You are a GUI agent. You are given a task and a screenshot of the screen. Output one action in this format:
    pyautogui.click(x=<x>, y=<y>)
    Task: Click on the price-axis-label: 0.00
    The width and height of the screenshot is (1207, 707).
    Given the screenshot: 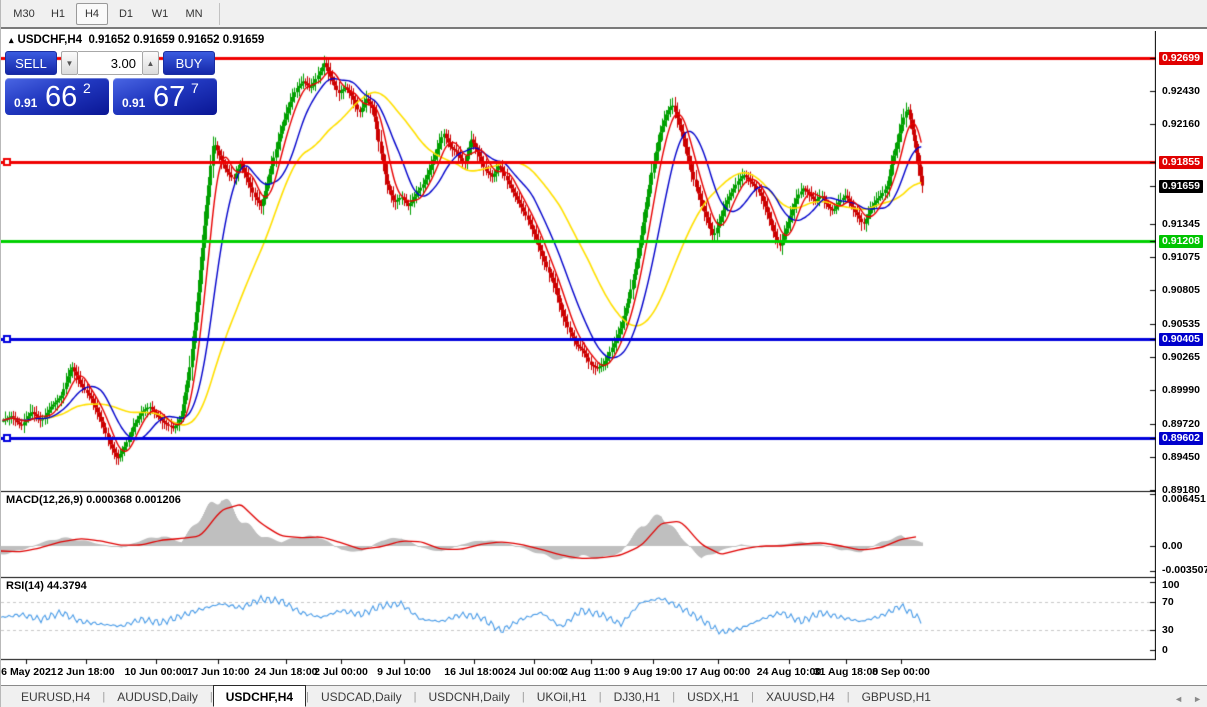 What is the action you would take?
    pyautogui.click(x=1172, y=546)
    